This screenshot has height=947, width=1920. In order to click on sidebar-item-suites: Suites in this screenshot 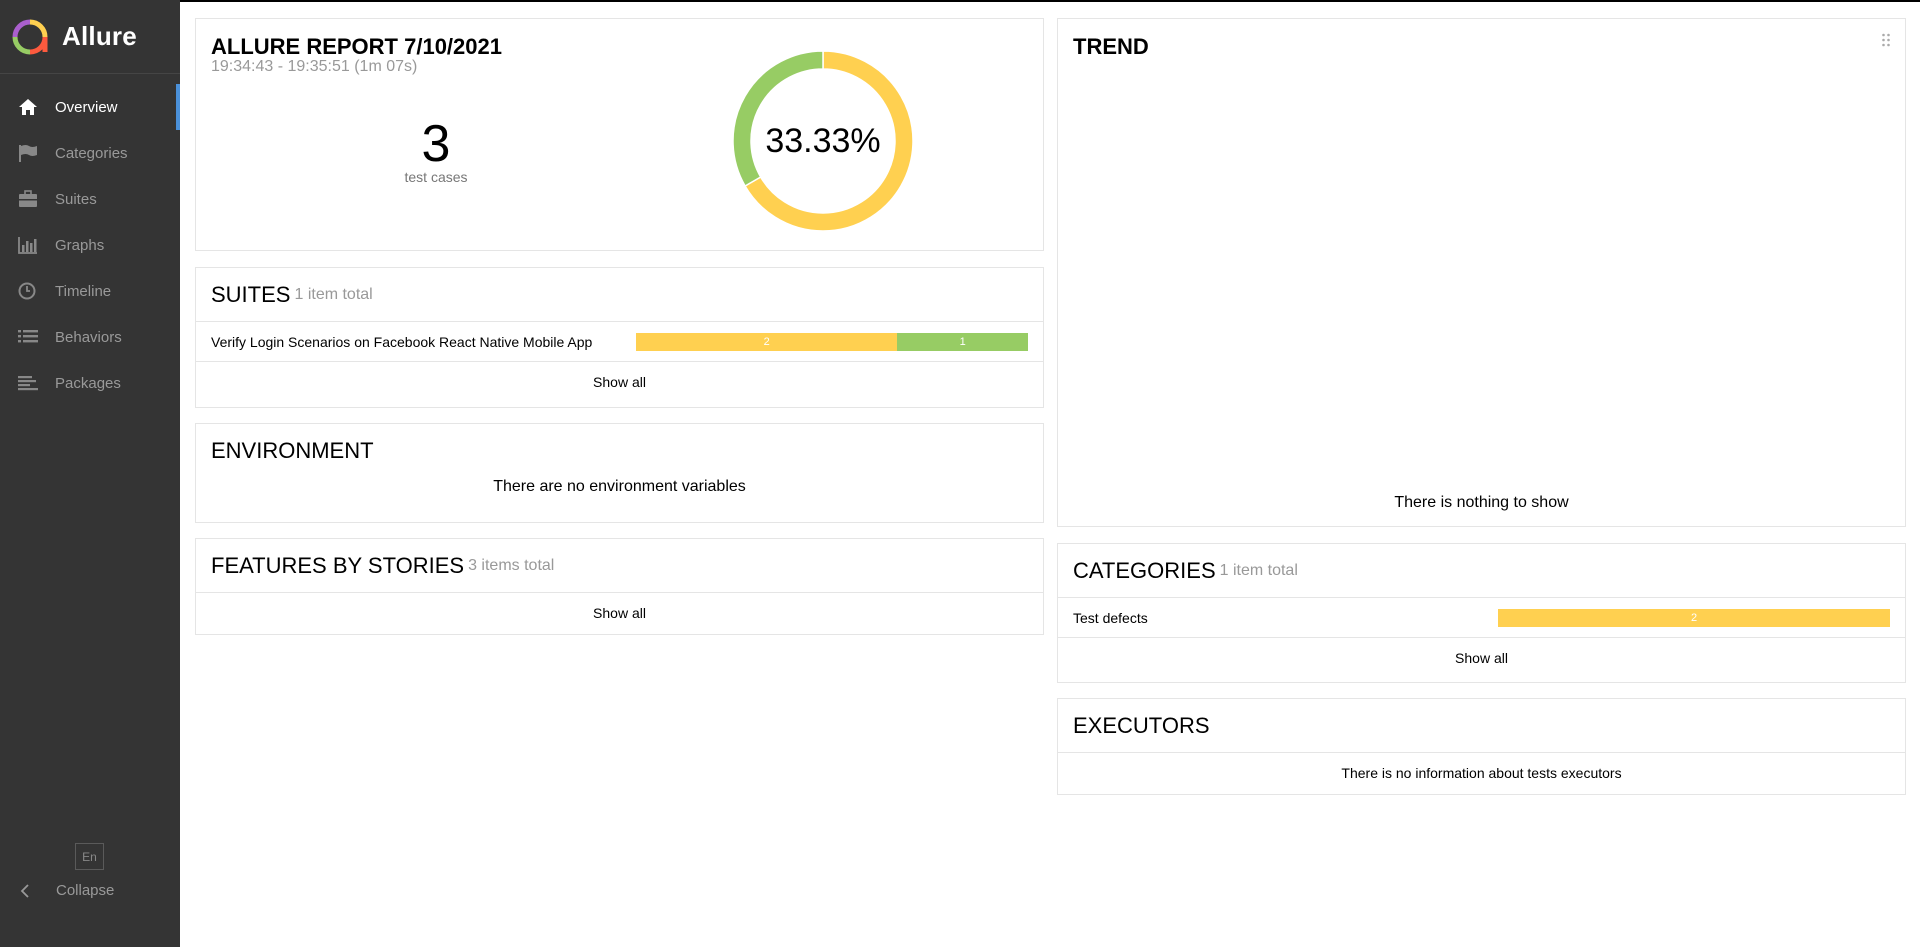, I will do `click(90, 199)`.